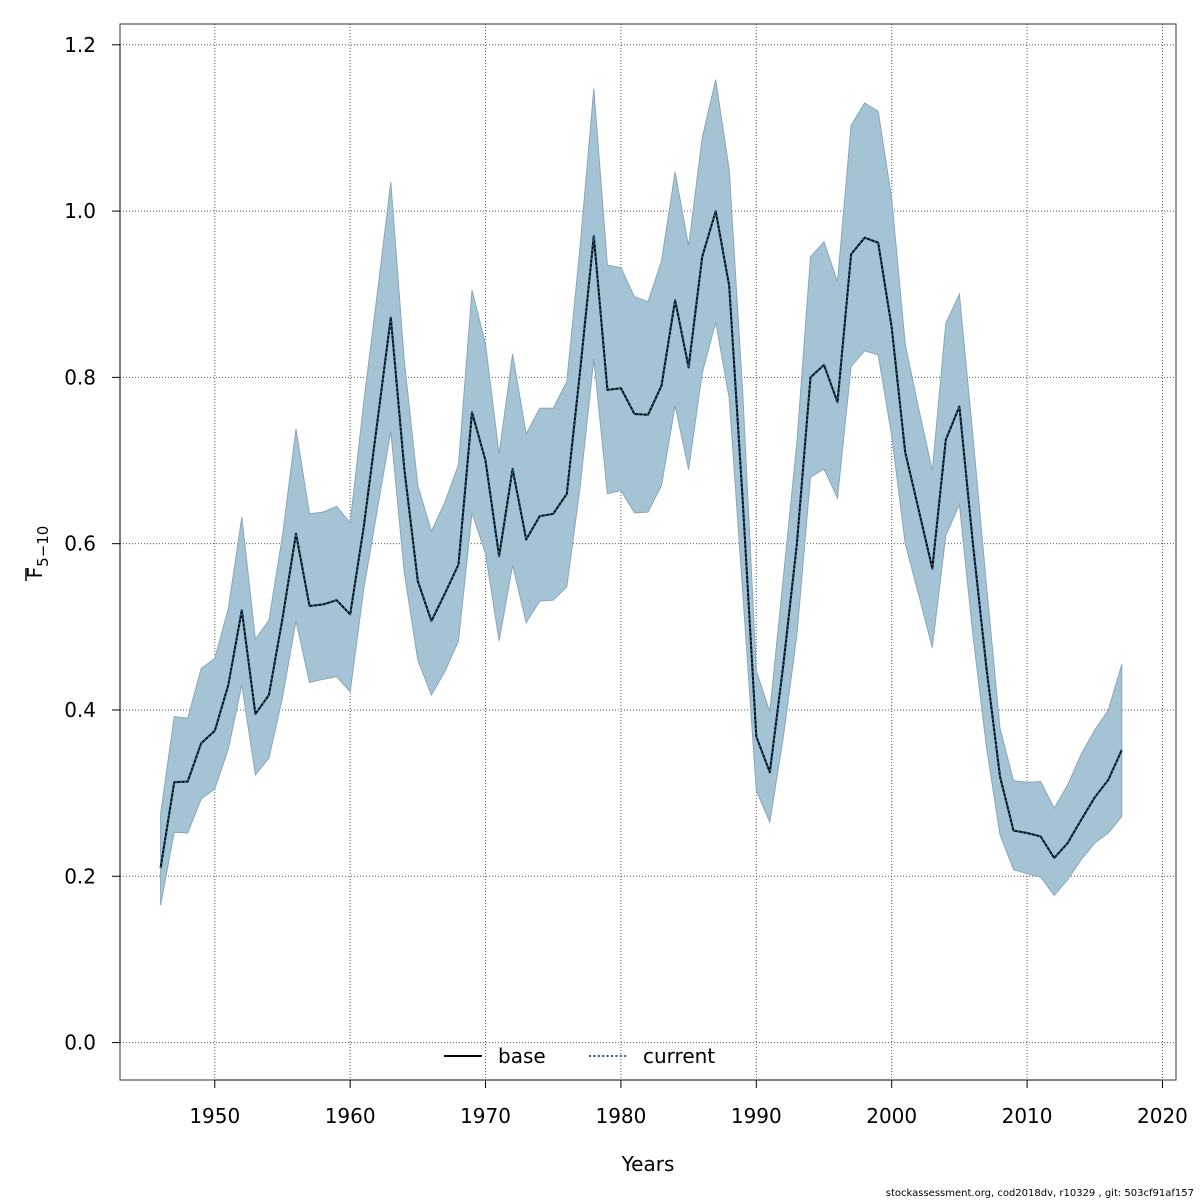 The image size is (1200, 1200). I want to click on y-tick-label: 0.6, so click(80, 544).